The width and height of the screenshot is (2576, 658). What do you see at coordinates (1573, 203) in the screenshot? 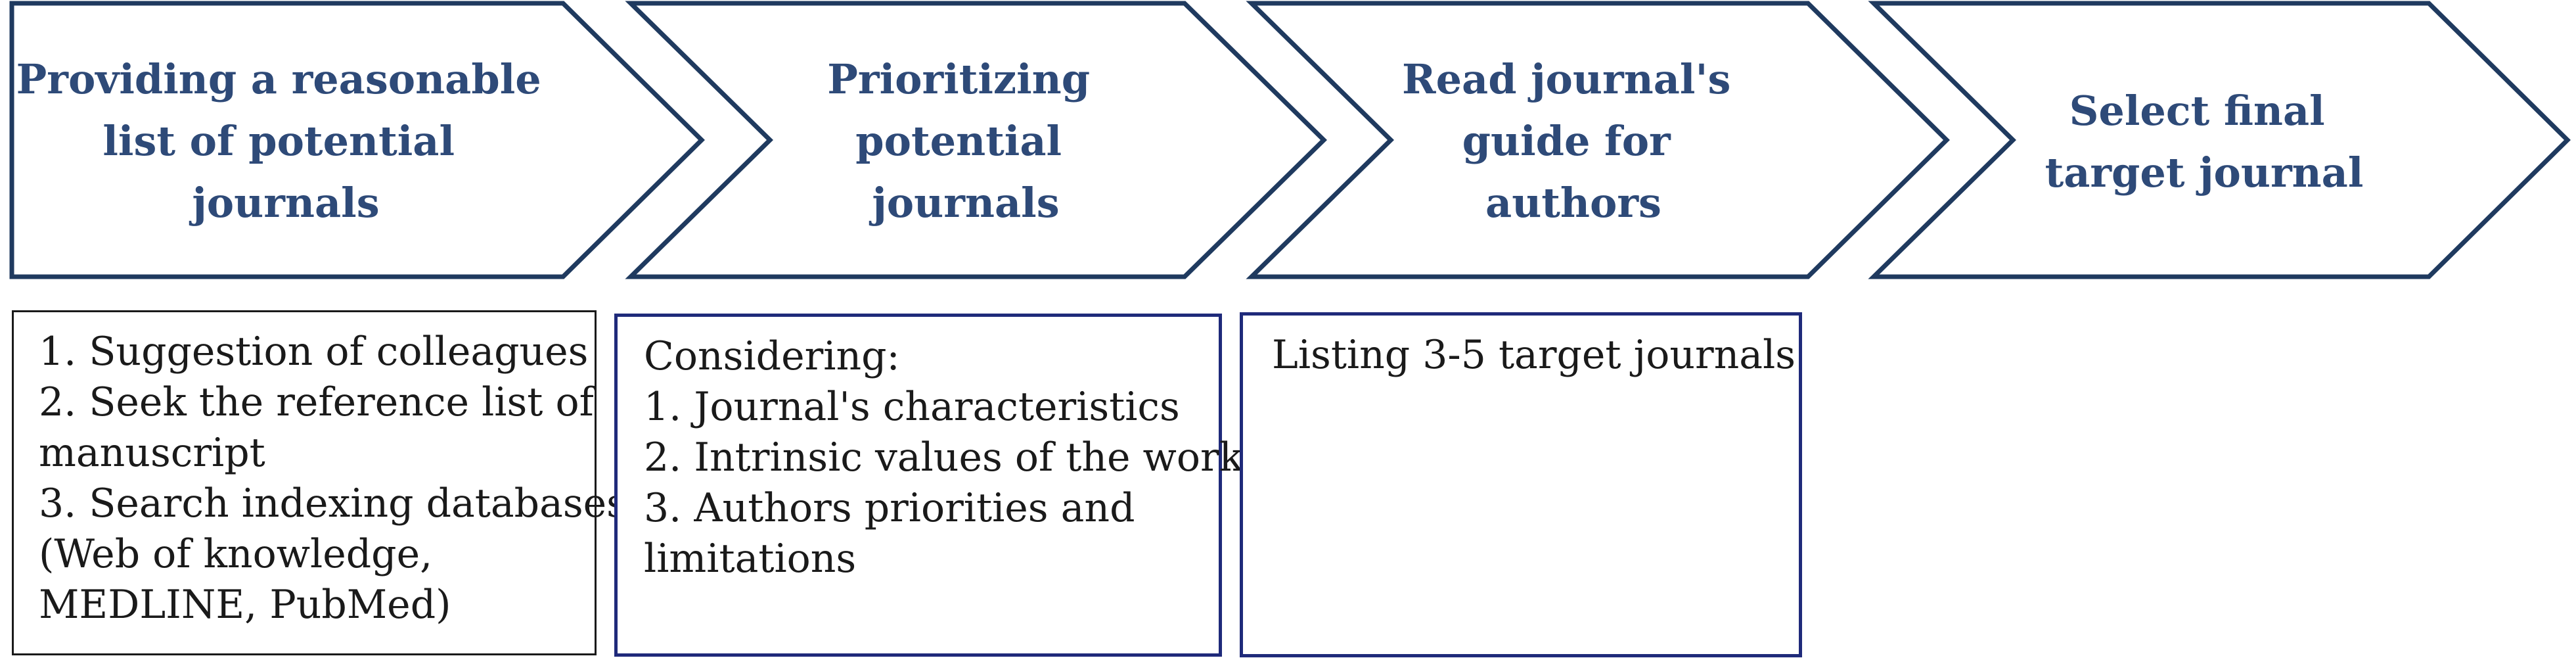
I see `step-3-title-line-3: authors` at bounding box center [1573, 203].